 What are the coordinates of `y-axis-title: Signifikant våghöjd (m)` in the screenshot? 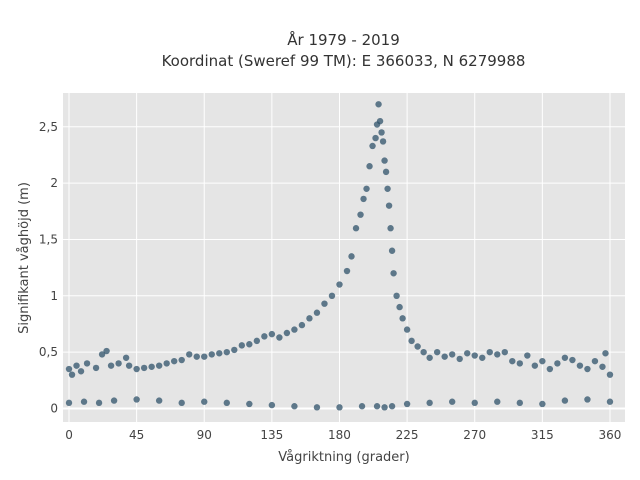 It's located at (24, 258).